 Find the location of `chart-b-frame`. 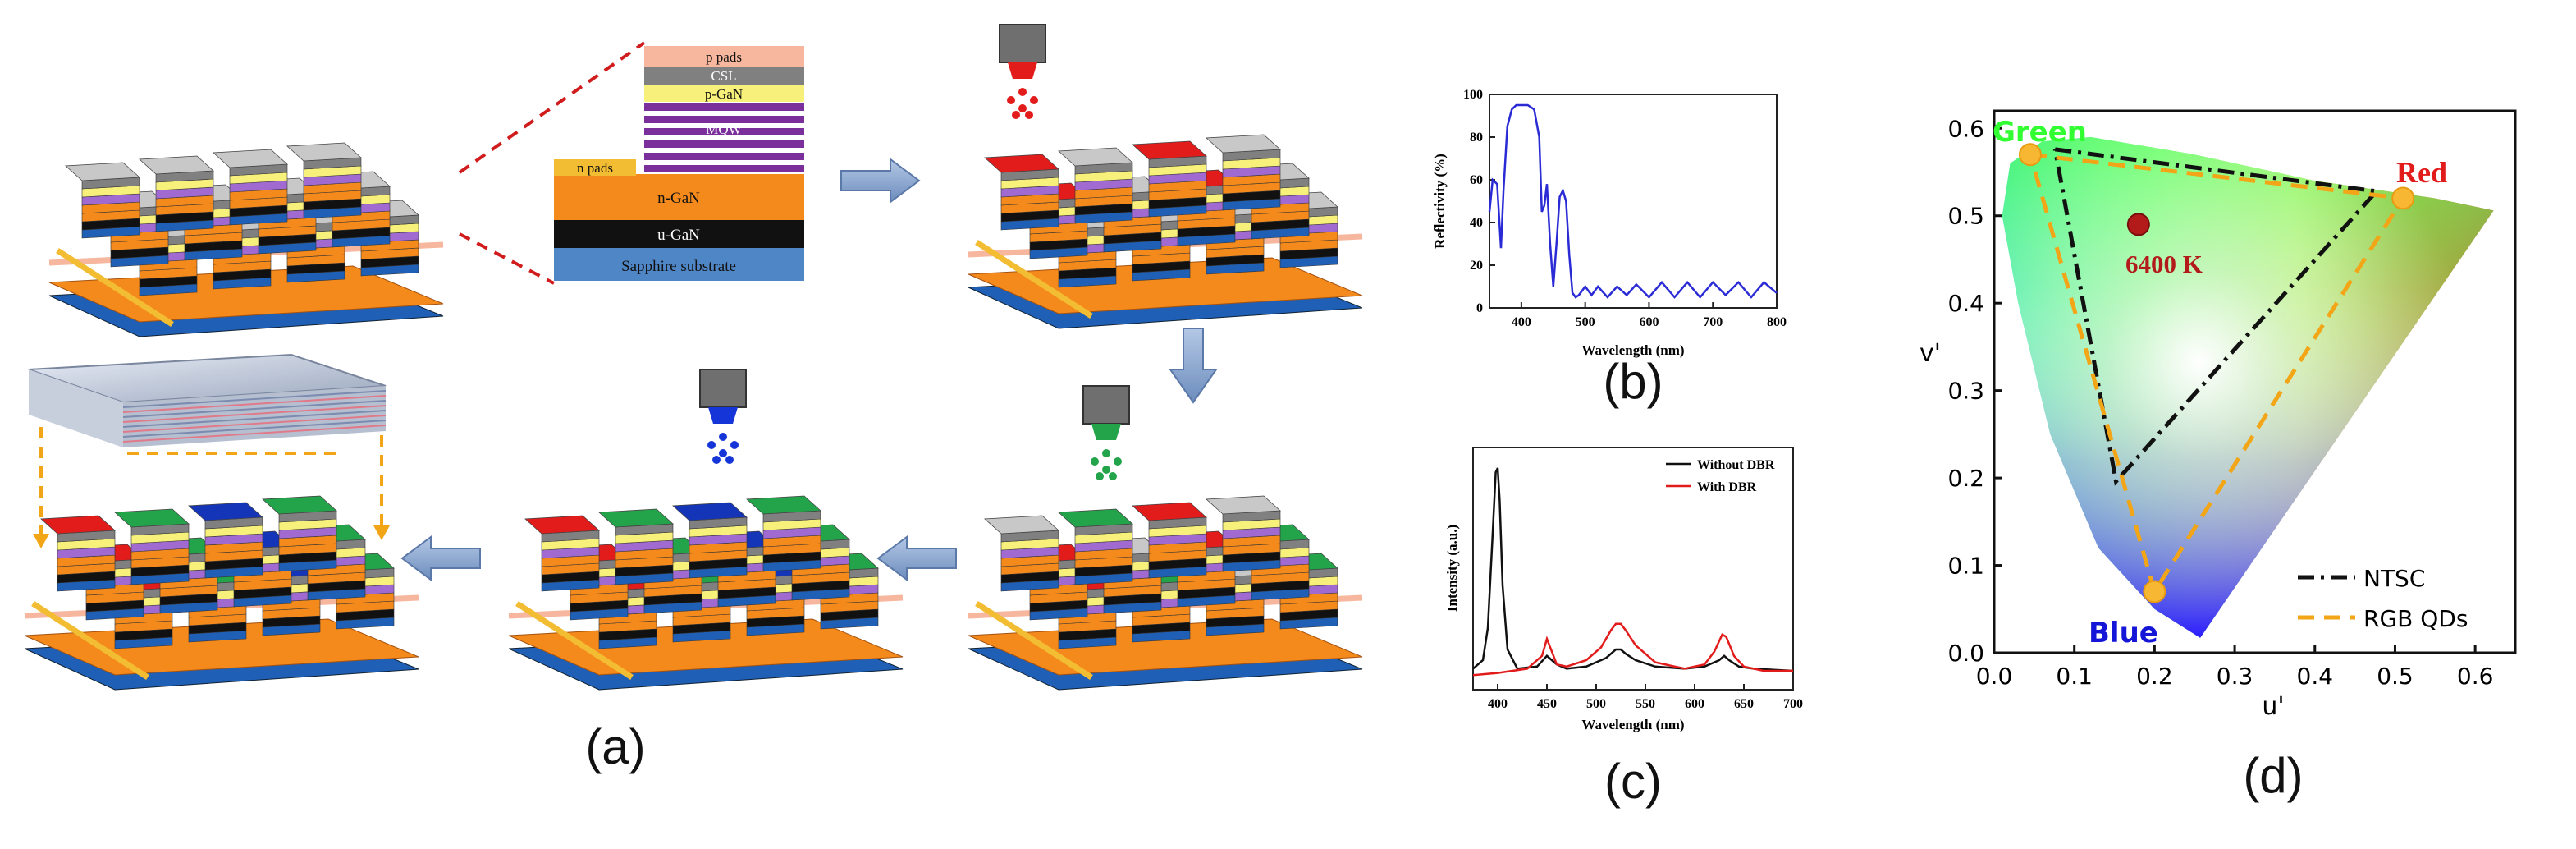

chart-b-frame is located at coordinates (1633, 201).